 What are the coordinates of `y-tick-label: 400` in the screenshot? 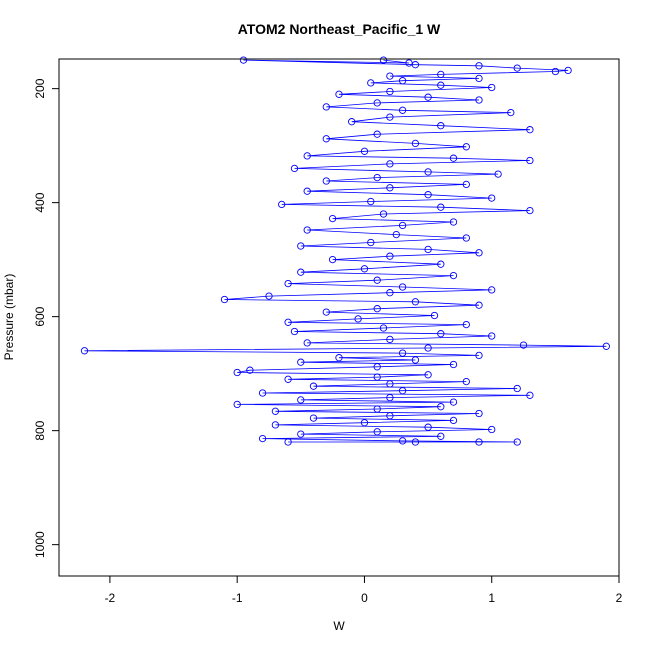 It's located at (40, 202).